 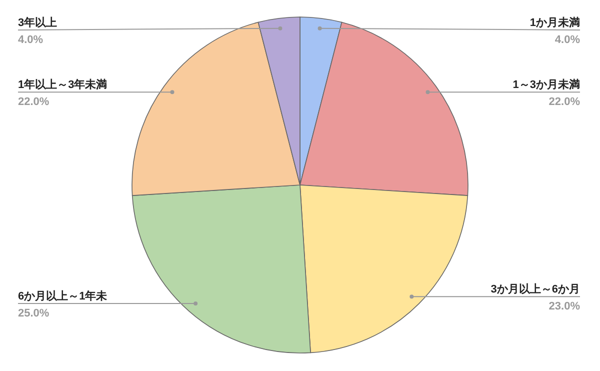 I want to click on slice-label: 3か月以上～6か月, so click(x=535, y=289).